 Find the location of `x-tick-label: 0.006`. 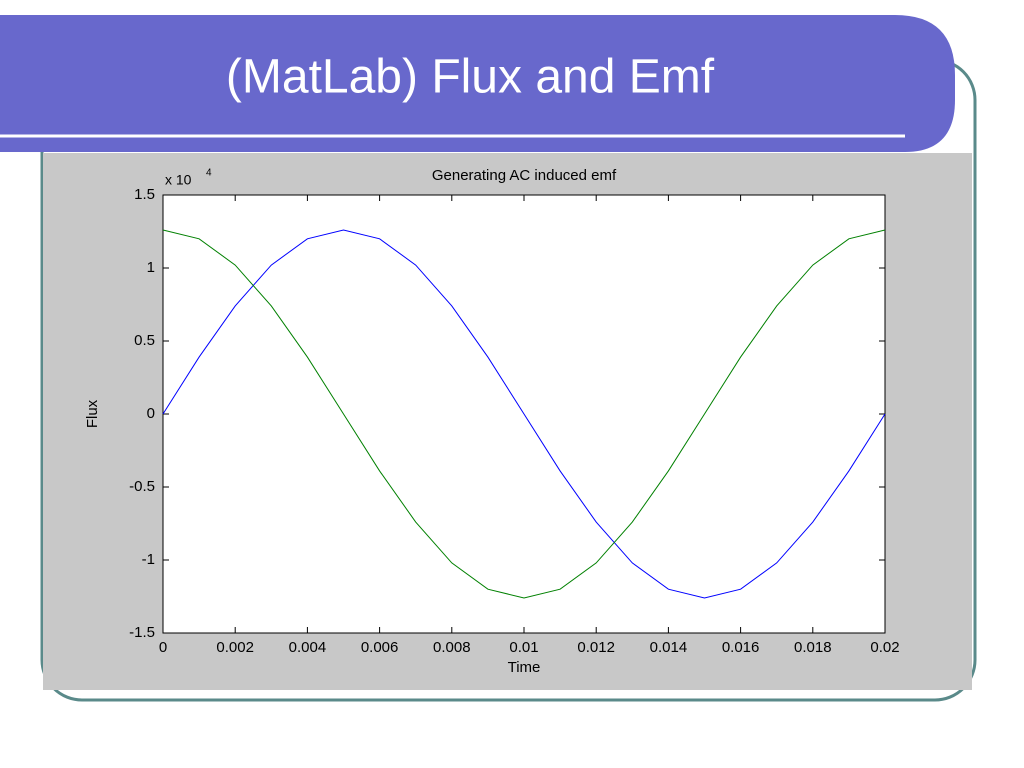

x-tick-label: 0.006 is located at coordinates (380, 647).